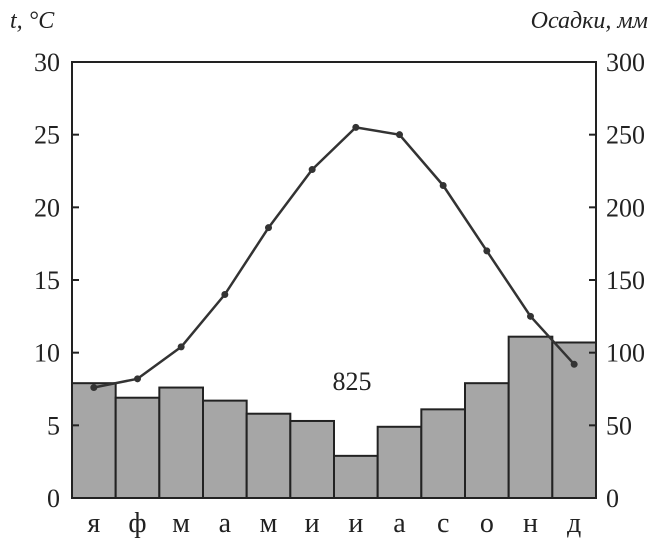 This screenshot has height=539, width=658. I want to click on x-tick-label: н, so click(530, 523).